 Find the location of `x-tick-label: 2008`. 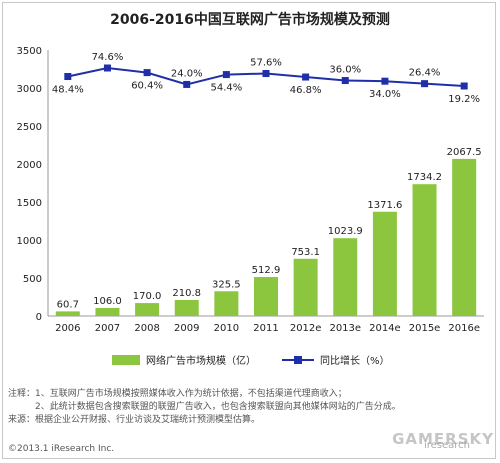

x-tick-label: 2008 is located at coordinates (146, 328).